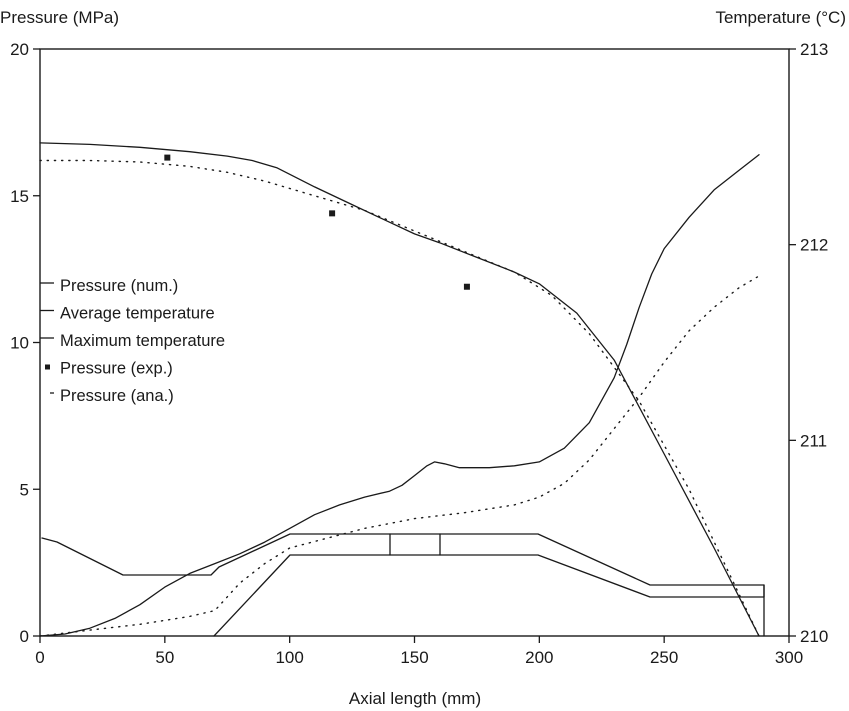 The width and height of the screenshot is (849, 711). I want to click on y-axis-title-right: Temperature (°C), so click(780, 17).